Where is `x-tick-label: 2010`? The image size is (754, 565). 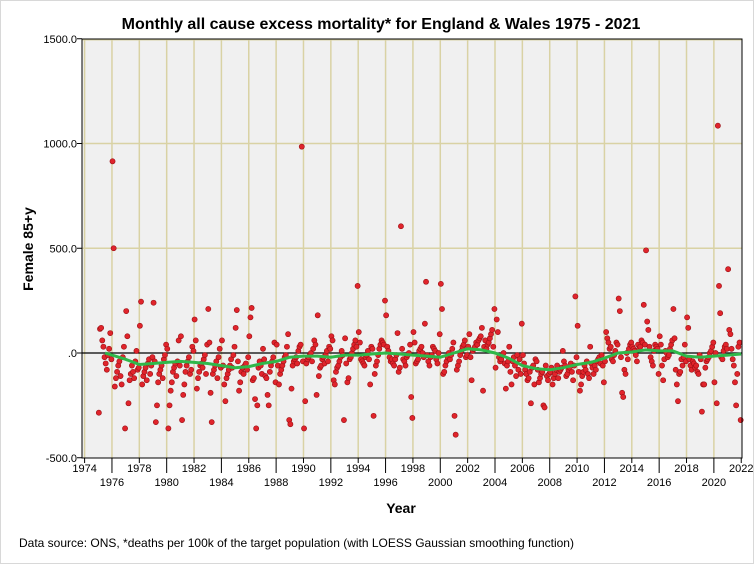
x-tick-label: 2010 is located at coordinates (577, 469).